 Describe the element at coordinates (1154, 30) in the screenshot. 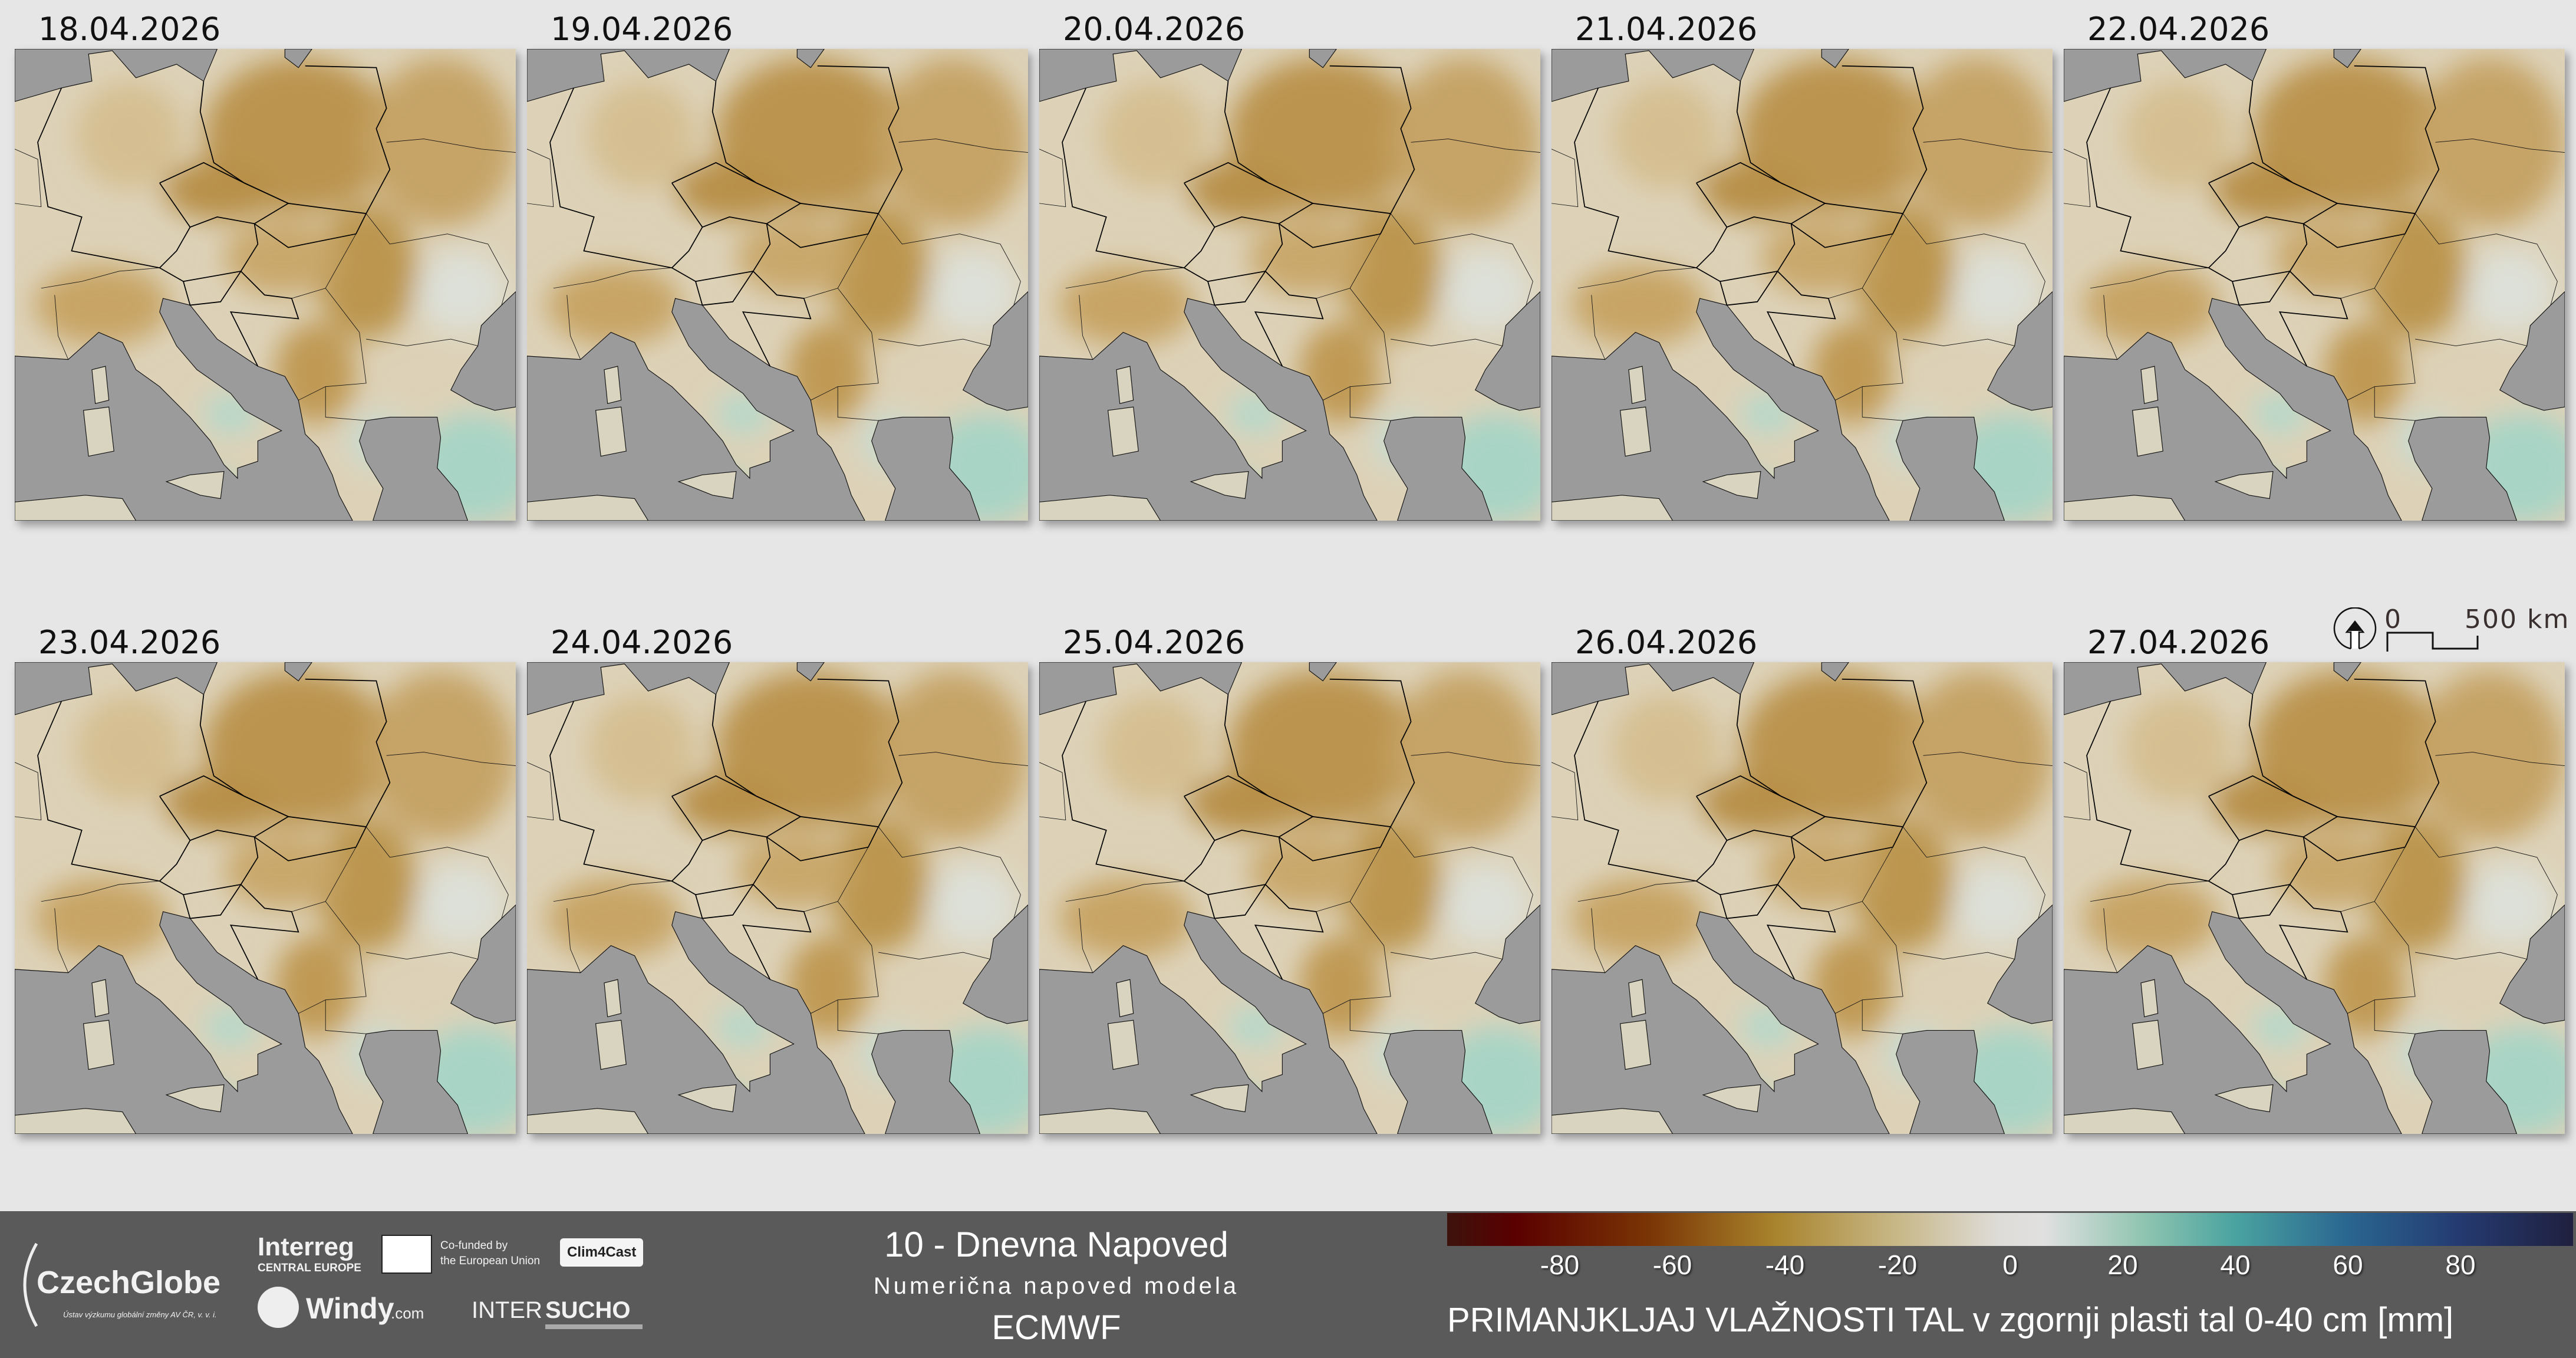

I see `panel-date-label: 20.04.2026` at that location.